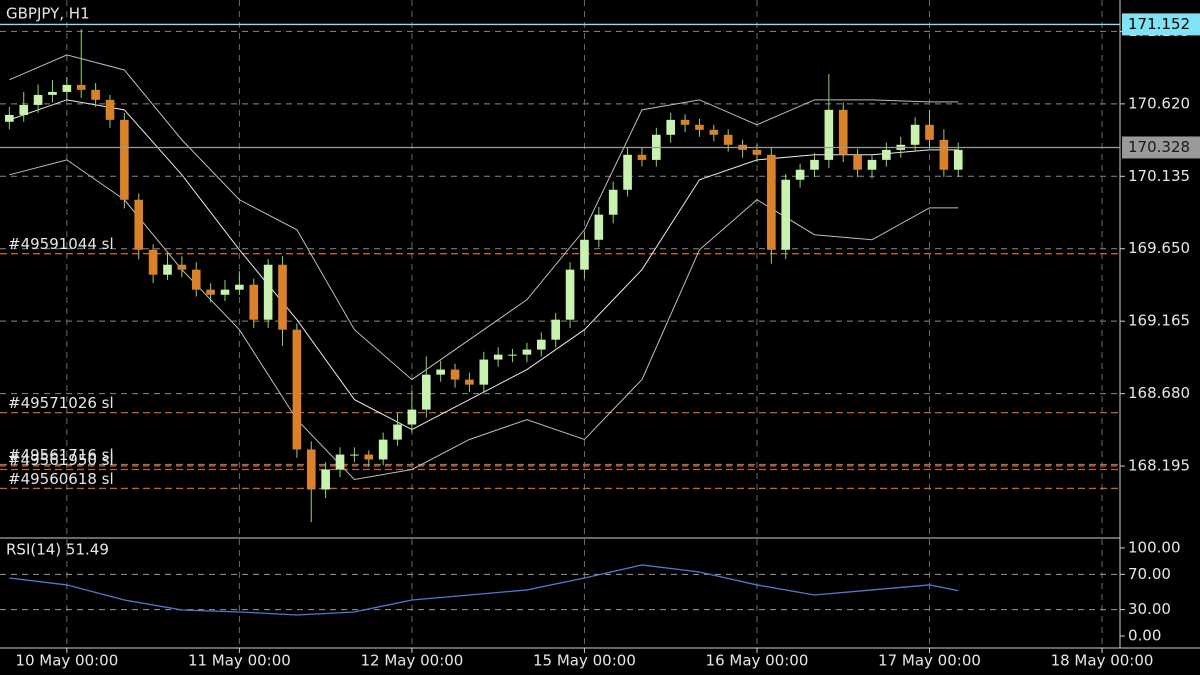  What do you see at coordinates (61, 460) in the screenshot?
I see `order-label: #49561950 sl` at bounding box center [61, 460].